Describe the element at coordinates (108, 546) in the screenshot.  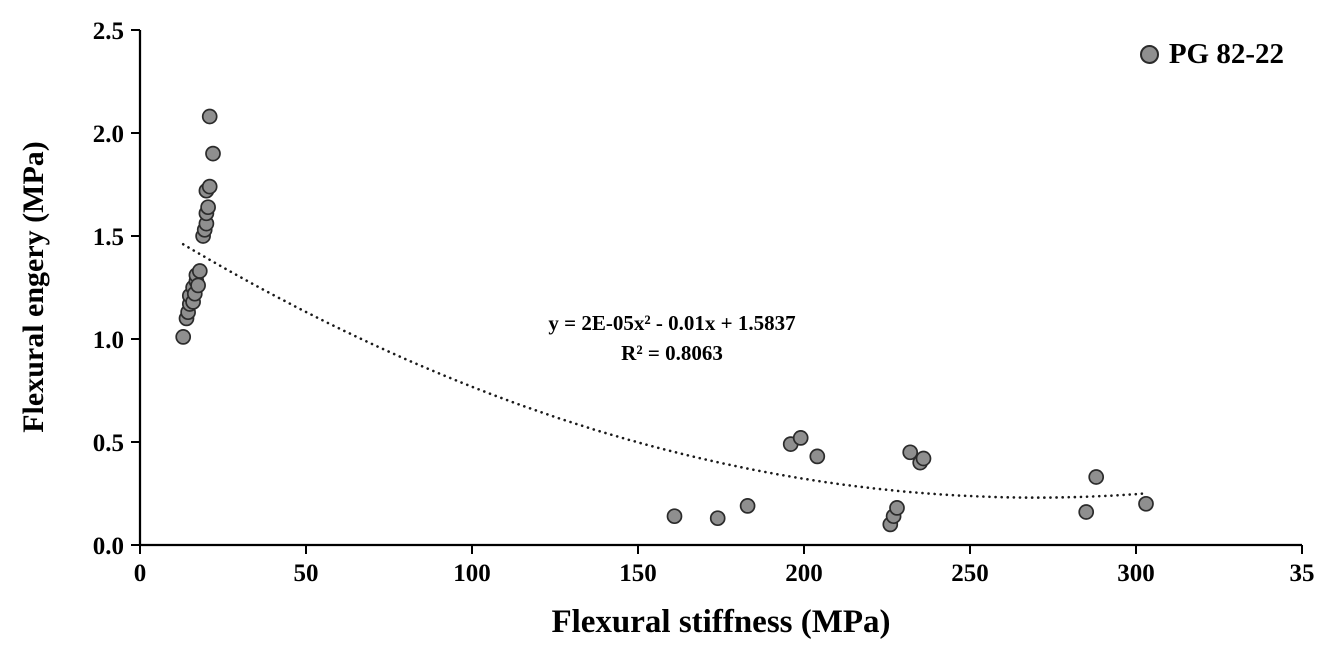
I see `y-tick-label: 0.0` at that location.